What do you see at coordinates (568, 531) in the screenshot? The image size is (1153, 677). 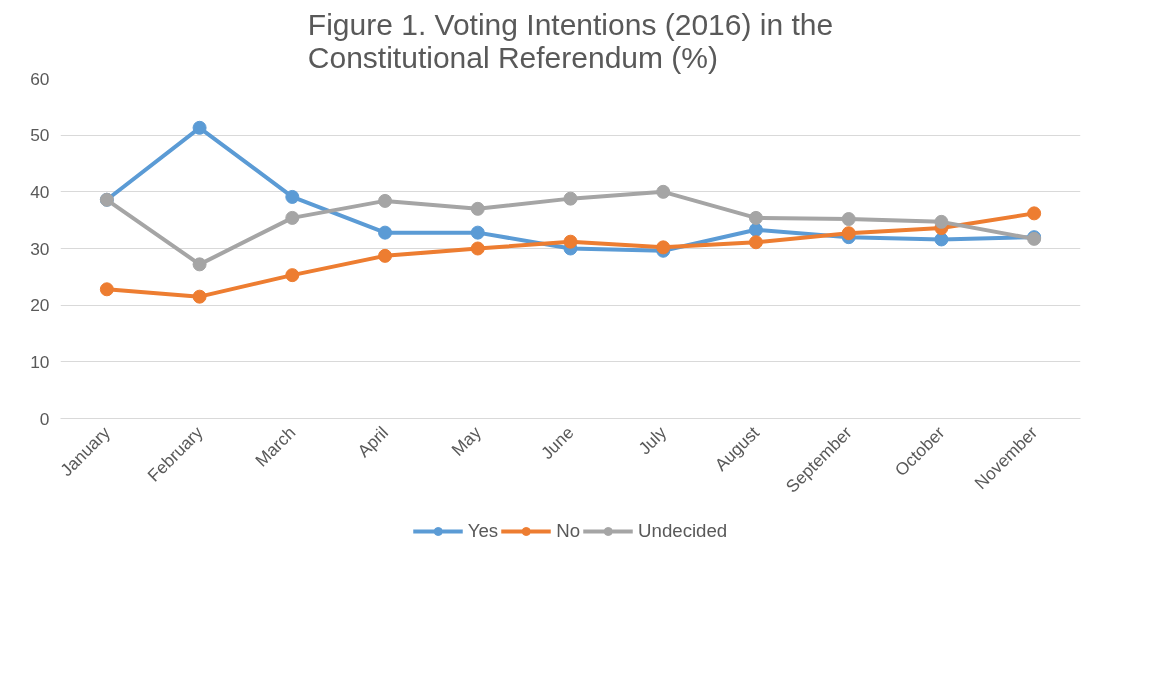 I see `legend-label: No` at bounding box center [568, 531].